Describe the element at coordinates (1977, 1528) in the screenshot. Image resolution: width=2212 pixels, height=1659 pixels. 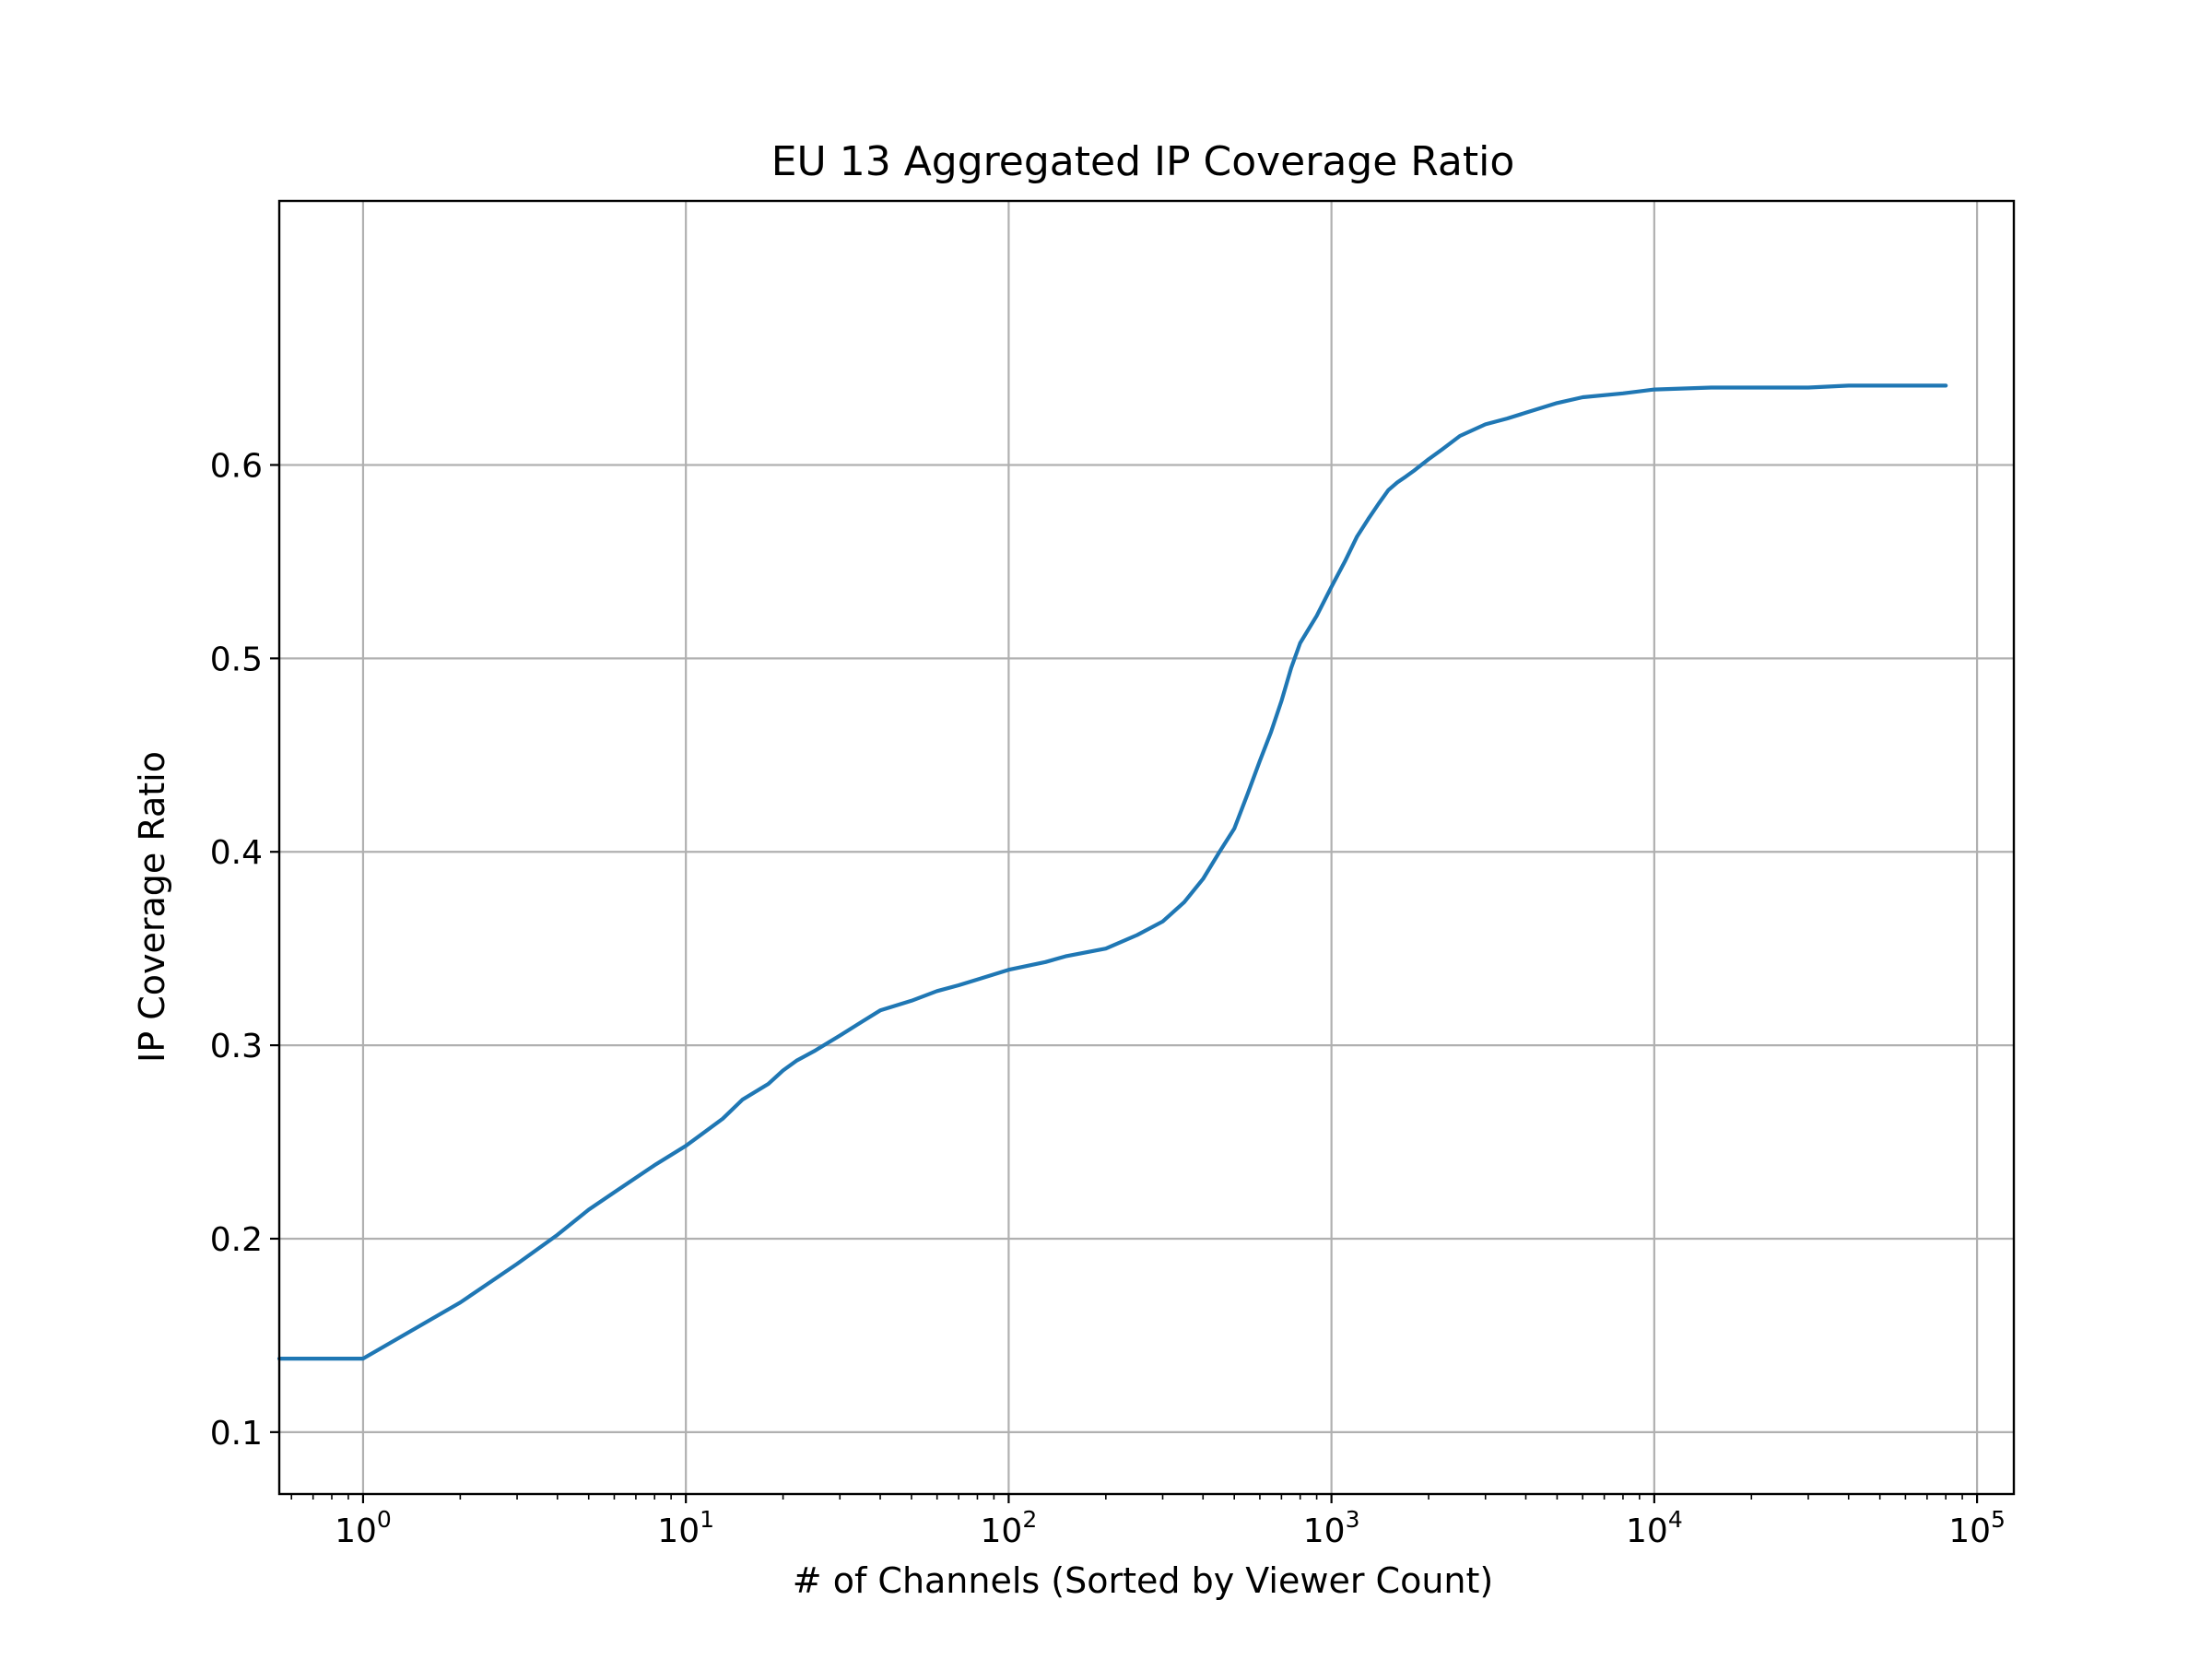
I see `x-tick-label-5: 10⁵` at that location.